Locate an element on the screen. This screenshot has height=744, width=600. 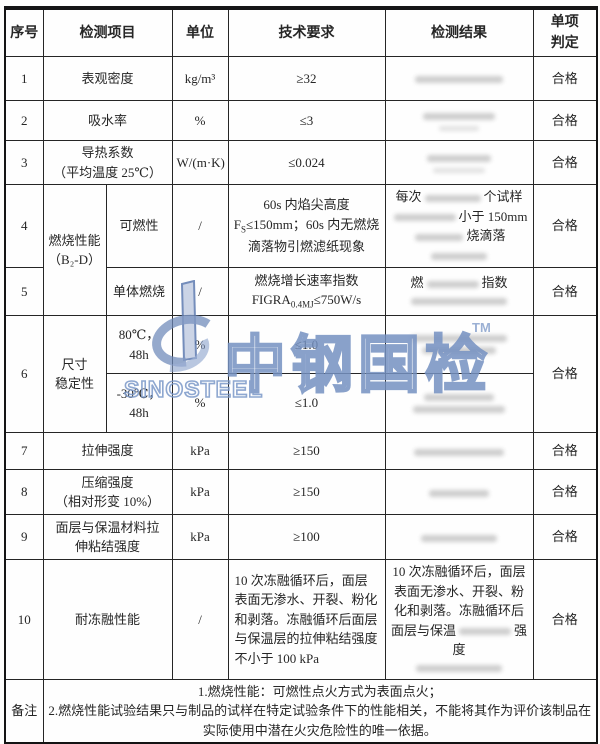
row9-result is located at coordinates (459, 537).